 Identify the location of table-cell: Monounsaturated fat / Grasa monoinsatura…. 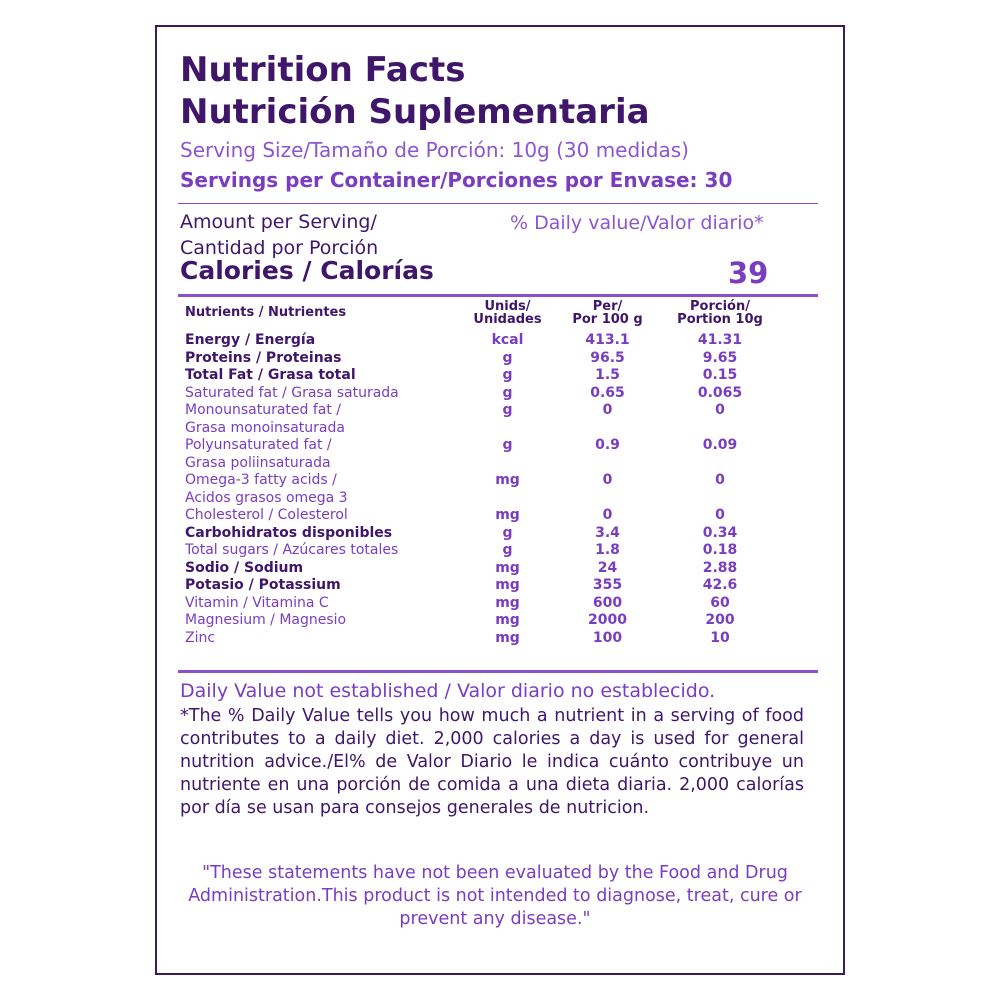
(265, 419).